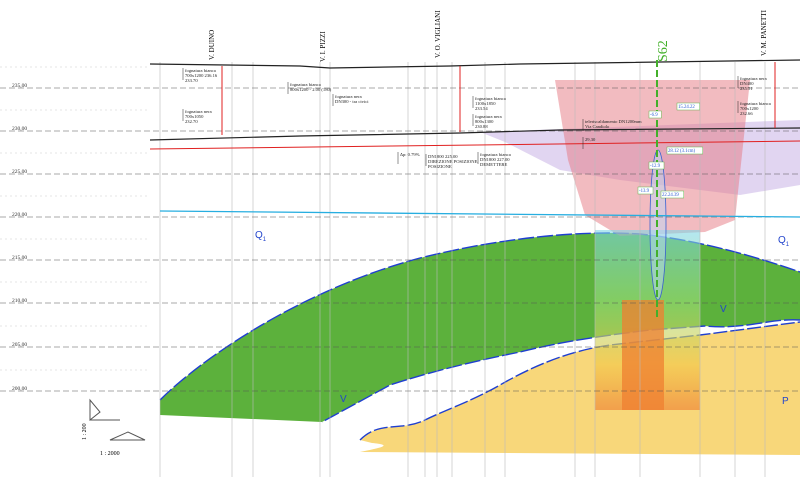 Image resolution: width=800 pixels, height=477 pixels. I want to click on annotation: 700x1200 236.16, so click(201, 75).